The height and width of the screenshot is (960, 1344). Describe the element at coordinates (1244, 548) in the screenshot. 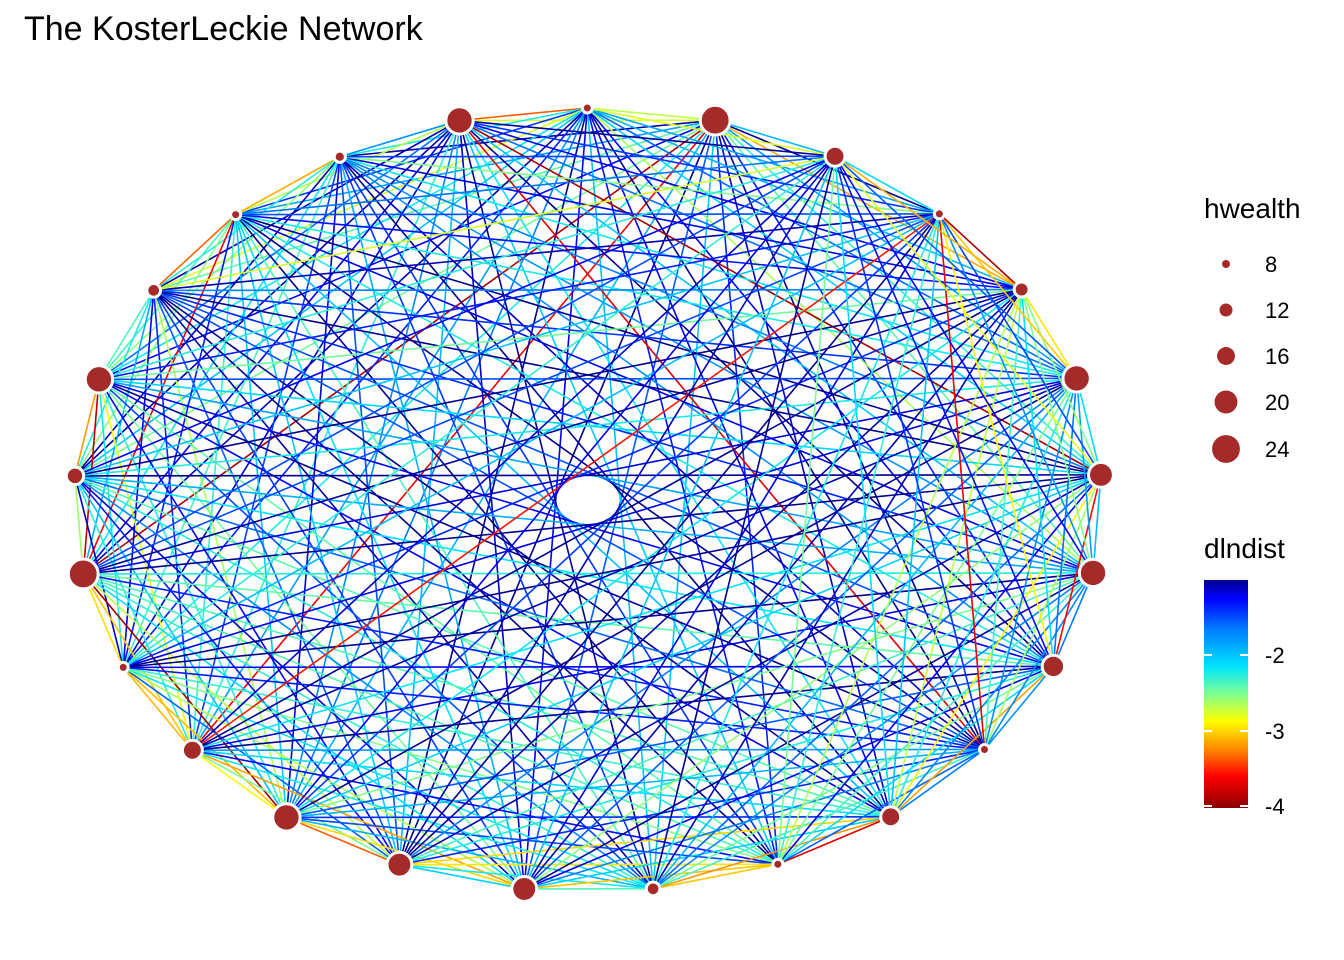

I see `color-legend-title: dlndist` at that location.